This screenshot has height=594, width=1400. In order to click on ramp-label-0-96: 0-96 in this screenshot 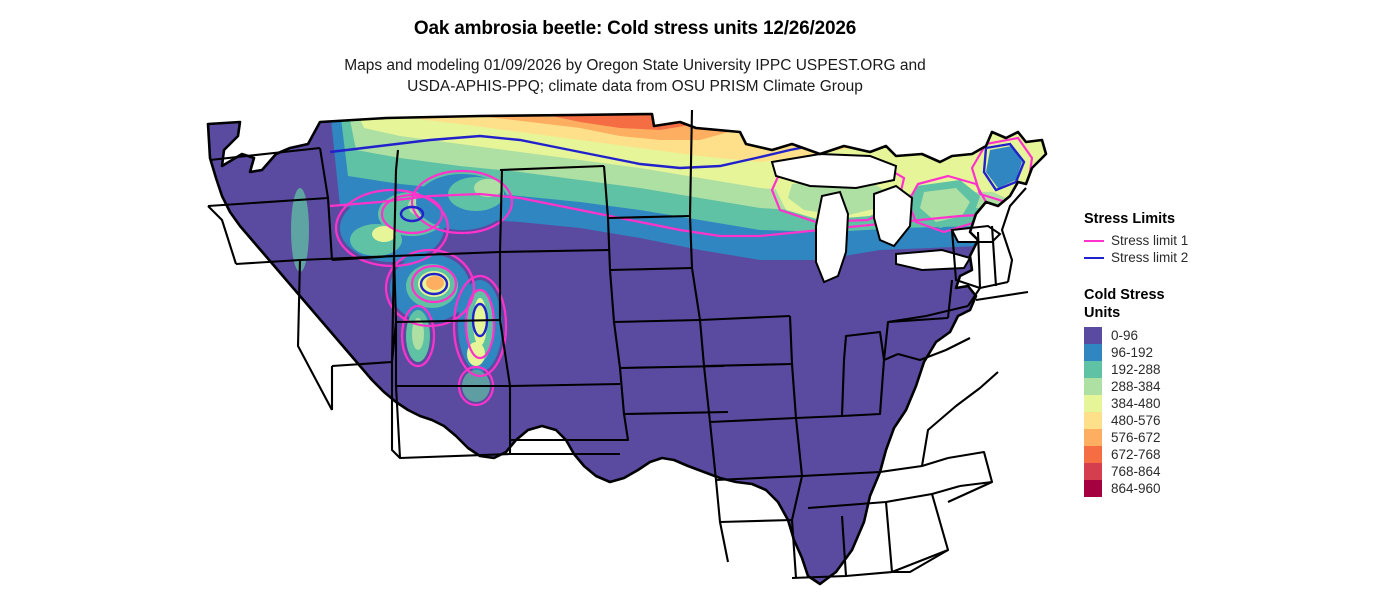, I will do `click(1125, 335)`.